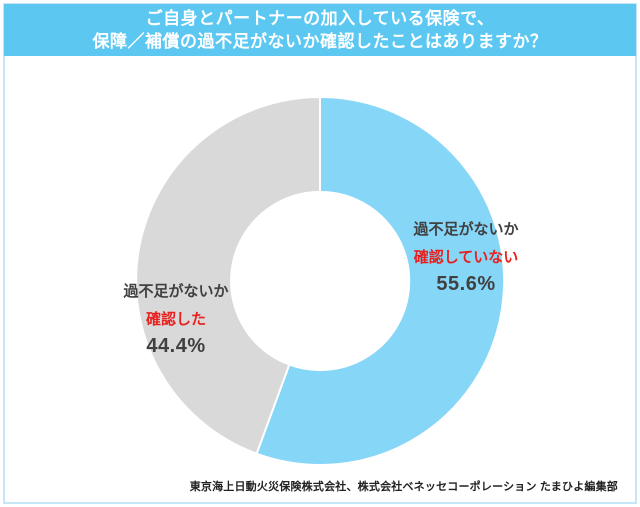 The width and height of the screenshot is (640, 507). What do you see at coordinates (320, 41) in the screenshot?
I see `title-line-2: 保障／補償の過不足がないか確認したことはありますか？` at bounding box center [320, 41].